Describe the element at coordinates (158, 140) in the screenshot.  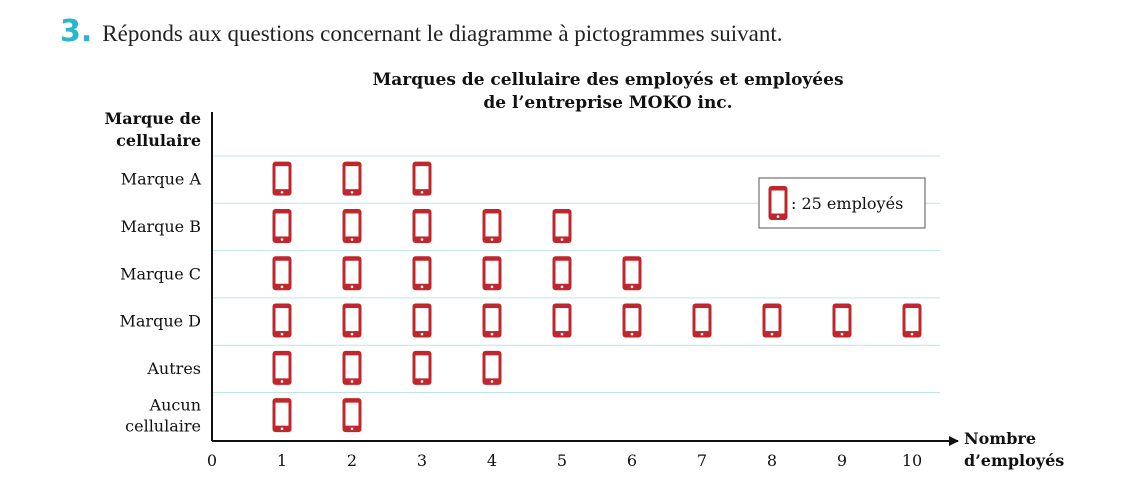
I see `y-axis-title-line: cellulaire` at that location.